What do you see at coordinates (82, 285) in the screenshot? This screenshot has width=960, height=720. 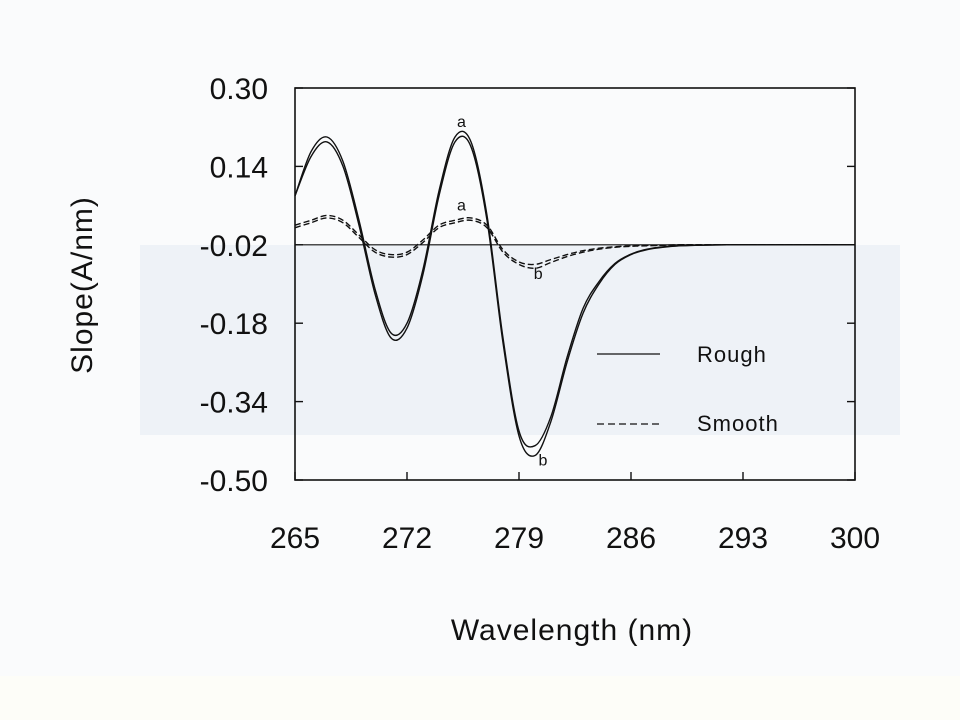 I see `y-axis-title: Slope(A/nm)` at bounding box center [82, 285].